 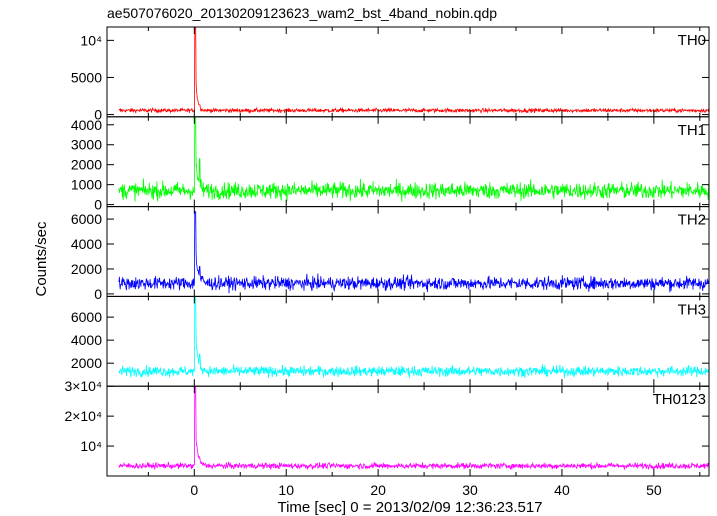 What do you see at coordinates (692, 220) in the screenshot?
I see `panel-label-th2: TH2` at bounding box center [692, 220].